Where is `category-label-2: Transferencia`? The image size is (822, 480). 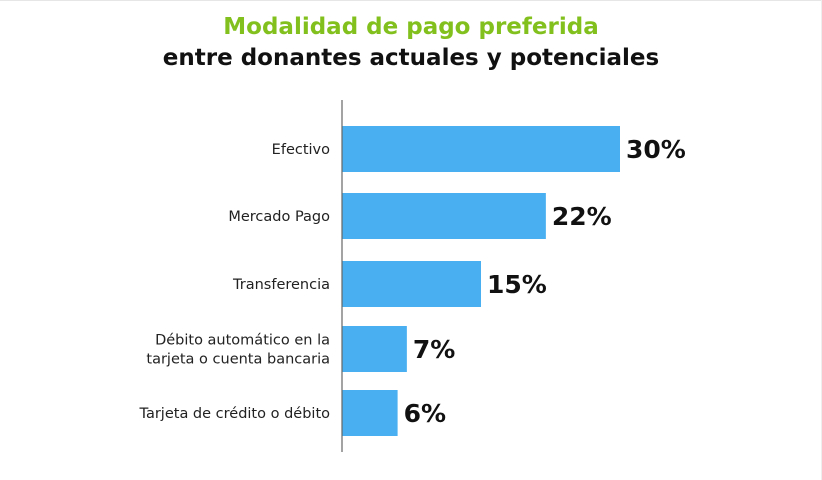
category-label-2: Transferencia is located at coordinates (281, 285).